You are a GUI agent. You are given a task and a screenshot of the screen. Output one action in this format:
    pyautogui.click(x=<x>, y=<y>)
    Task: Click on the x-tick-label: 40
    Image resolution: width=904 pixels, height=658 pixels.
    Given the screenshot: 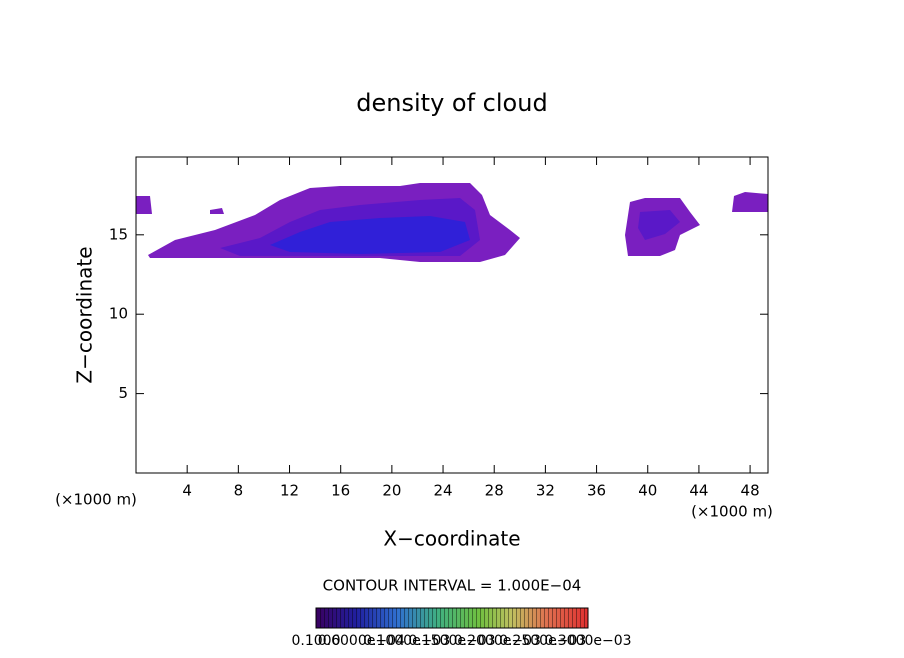 What is the action you would take?
    pyautogui.click(x=647, y=491)
    